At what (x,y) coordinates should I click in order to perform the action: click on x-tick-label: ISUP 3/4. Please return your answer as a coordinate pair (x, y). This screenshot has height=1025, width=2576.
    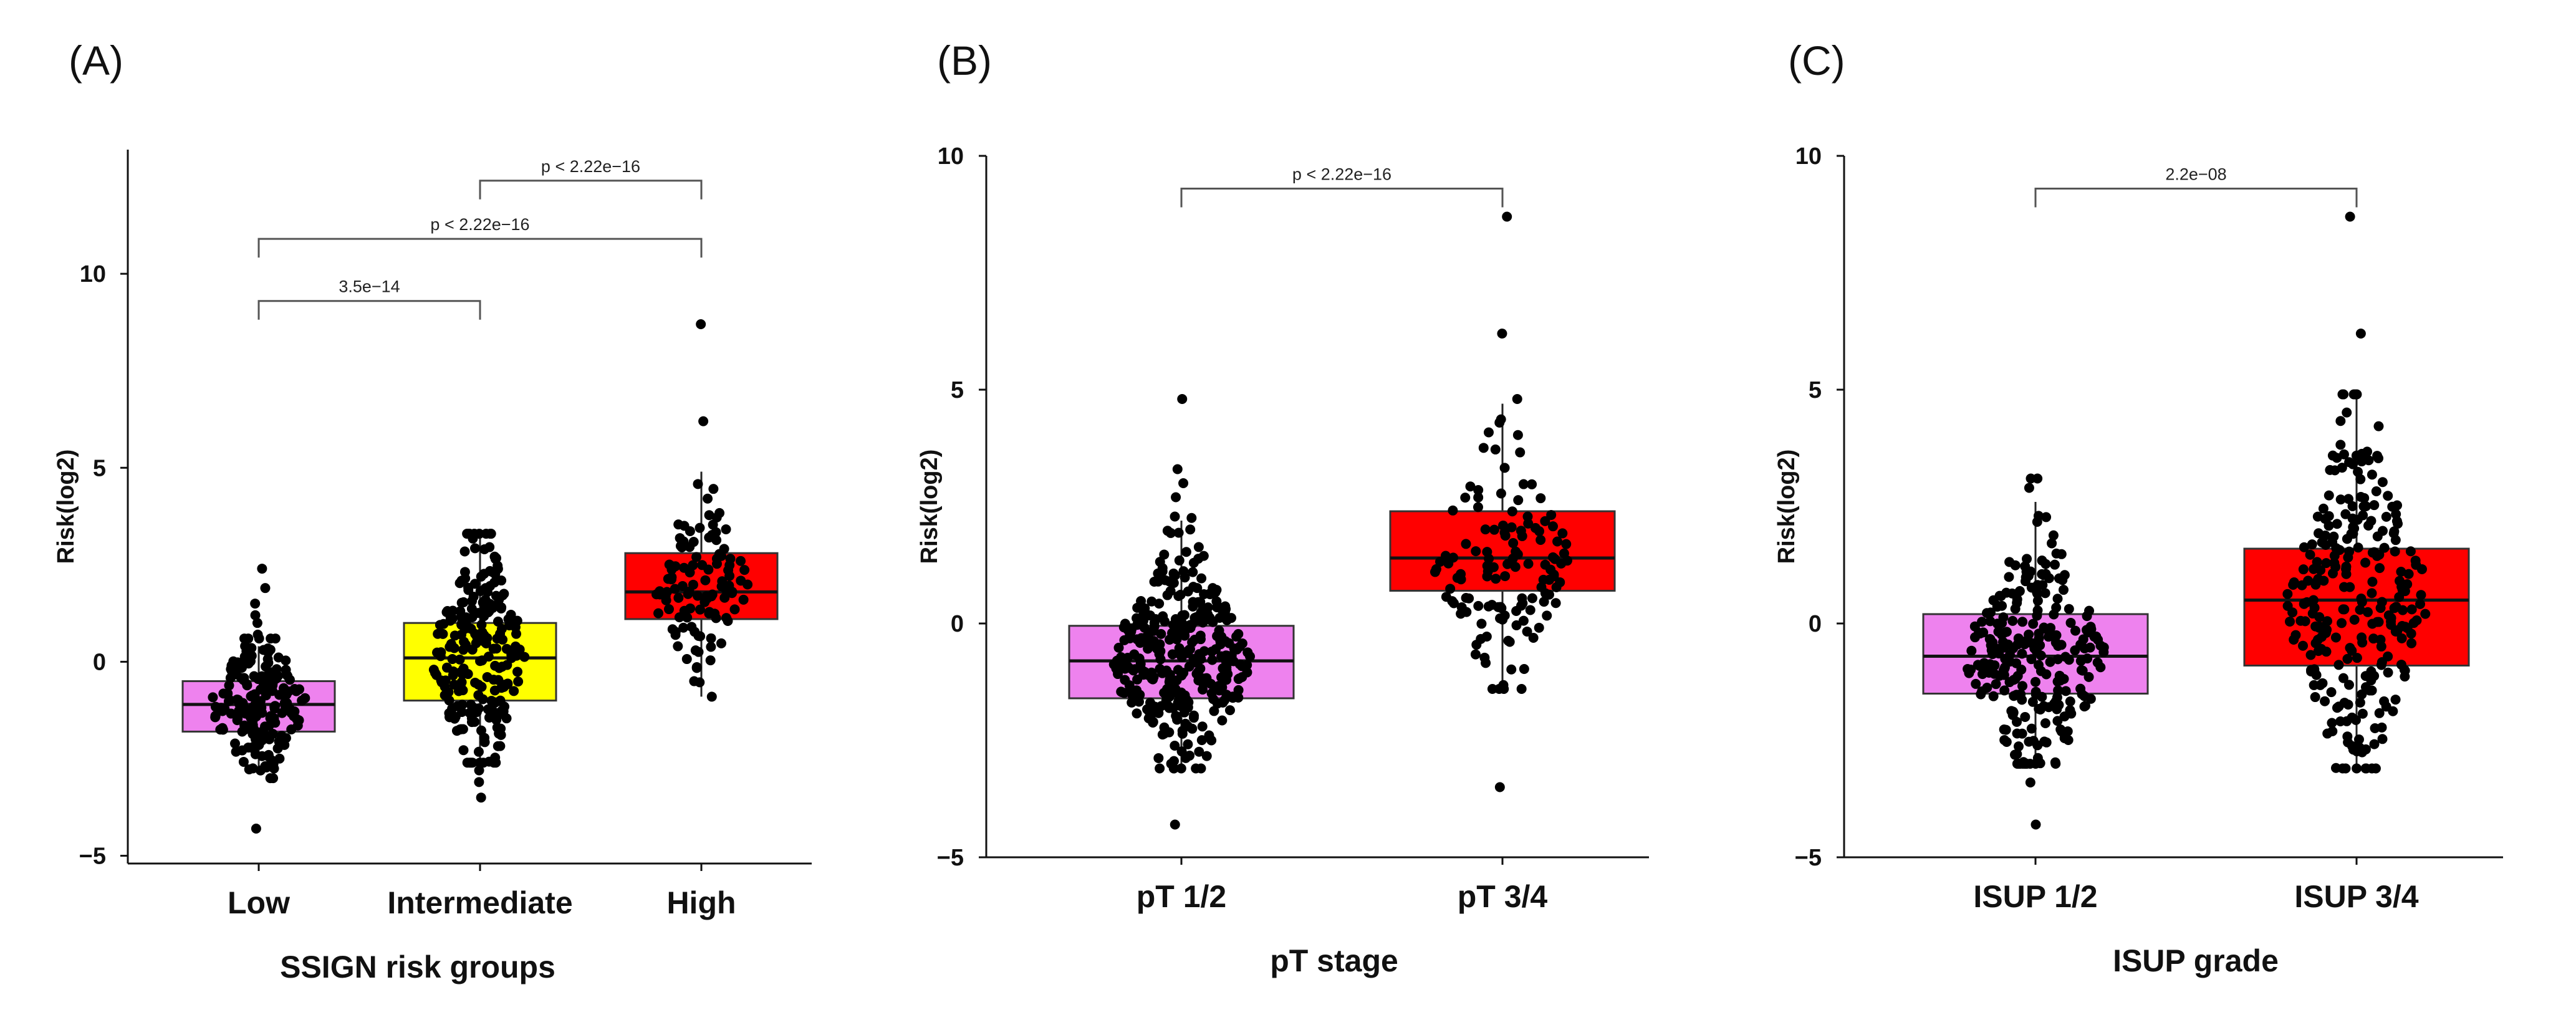
    Looking at the image, I should click on (2356, 897).